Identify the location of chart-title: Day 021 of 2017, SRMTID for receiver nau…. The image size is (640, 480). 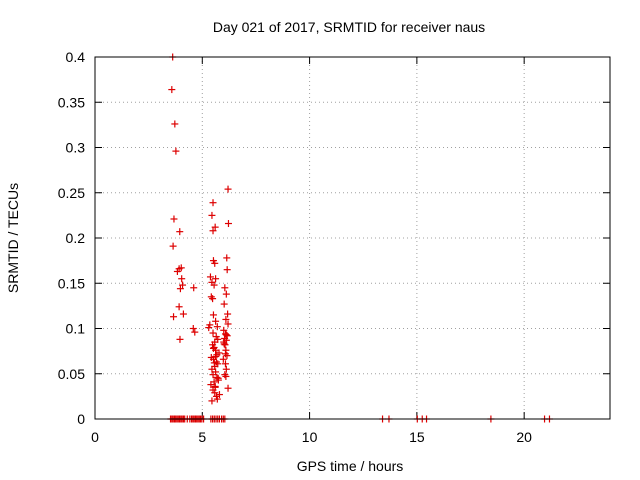
(349, 27).